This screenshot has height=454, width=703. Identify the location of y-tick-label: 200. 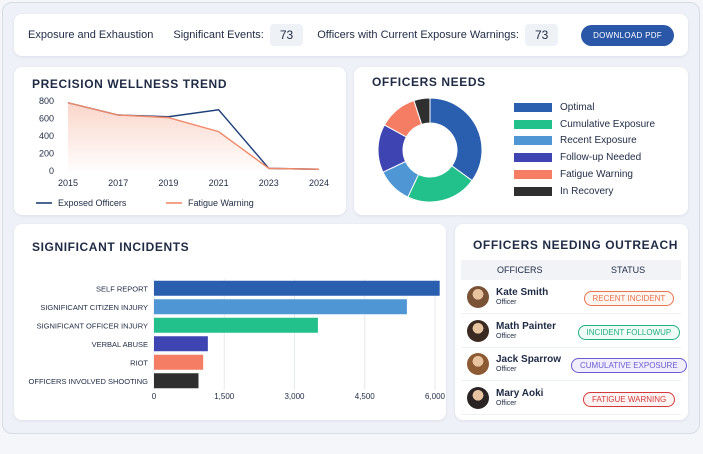
(46, 154).